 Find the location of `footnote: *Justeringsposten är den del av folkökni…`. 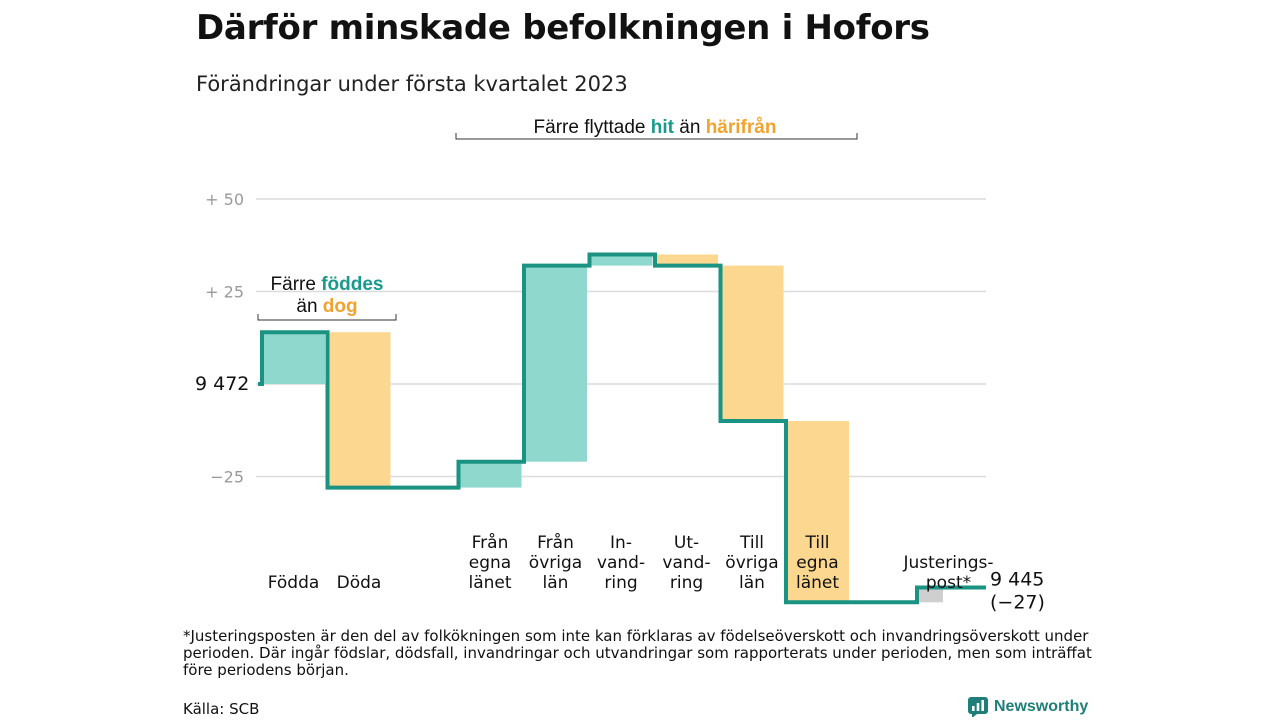

footnote: *Justeringsposten är den del av folkökni… is located at coordinates (637, 653).